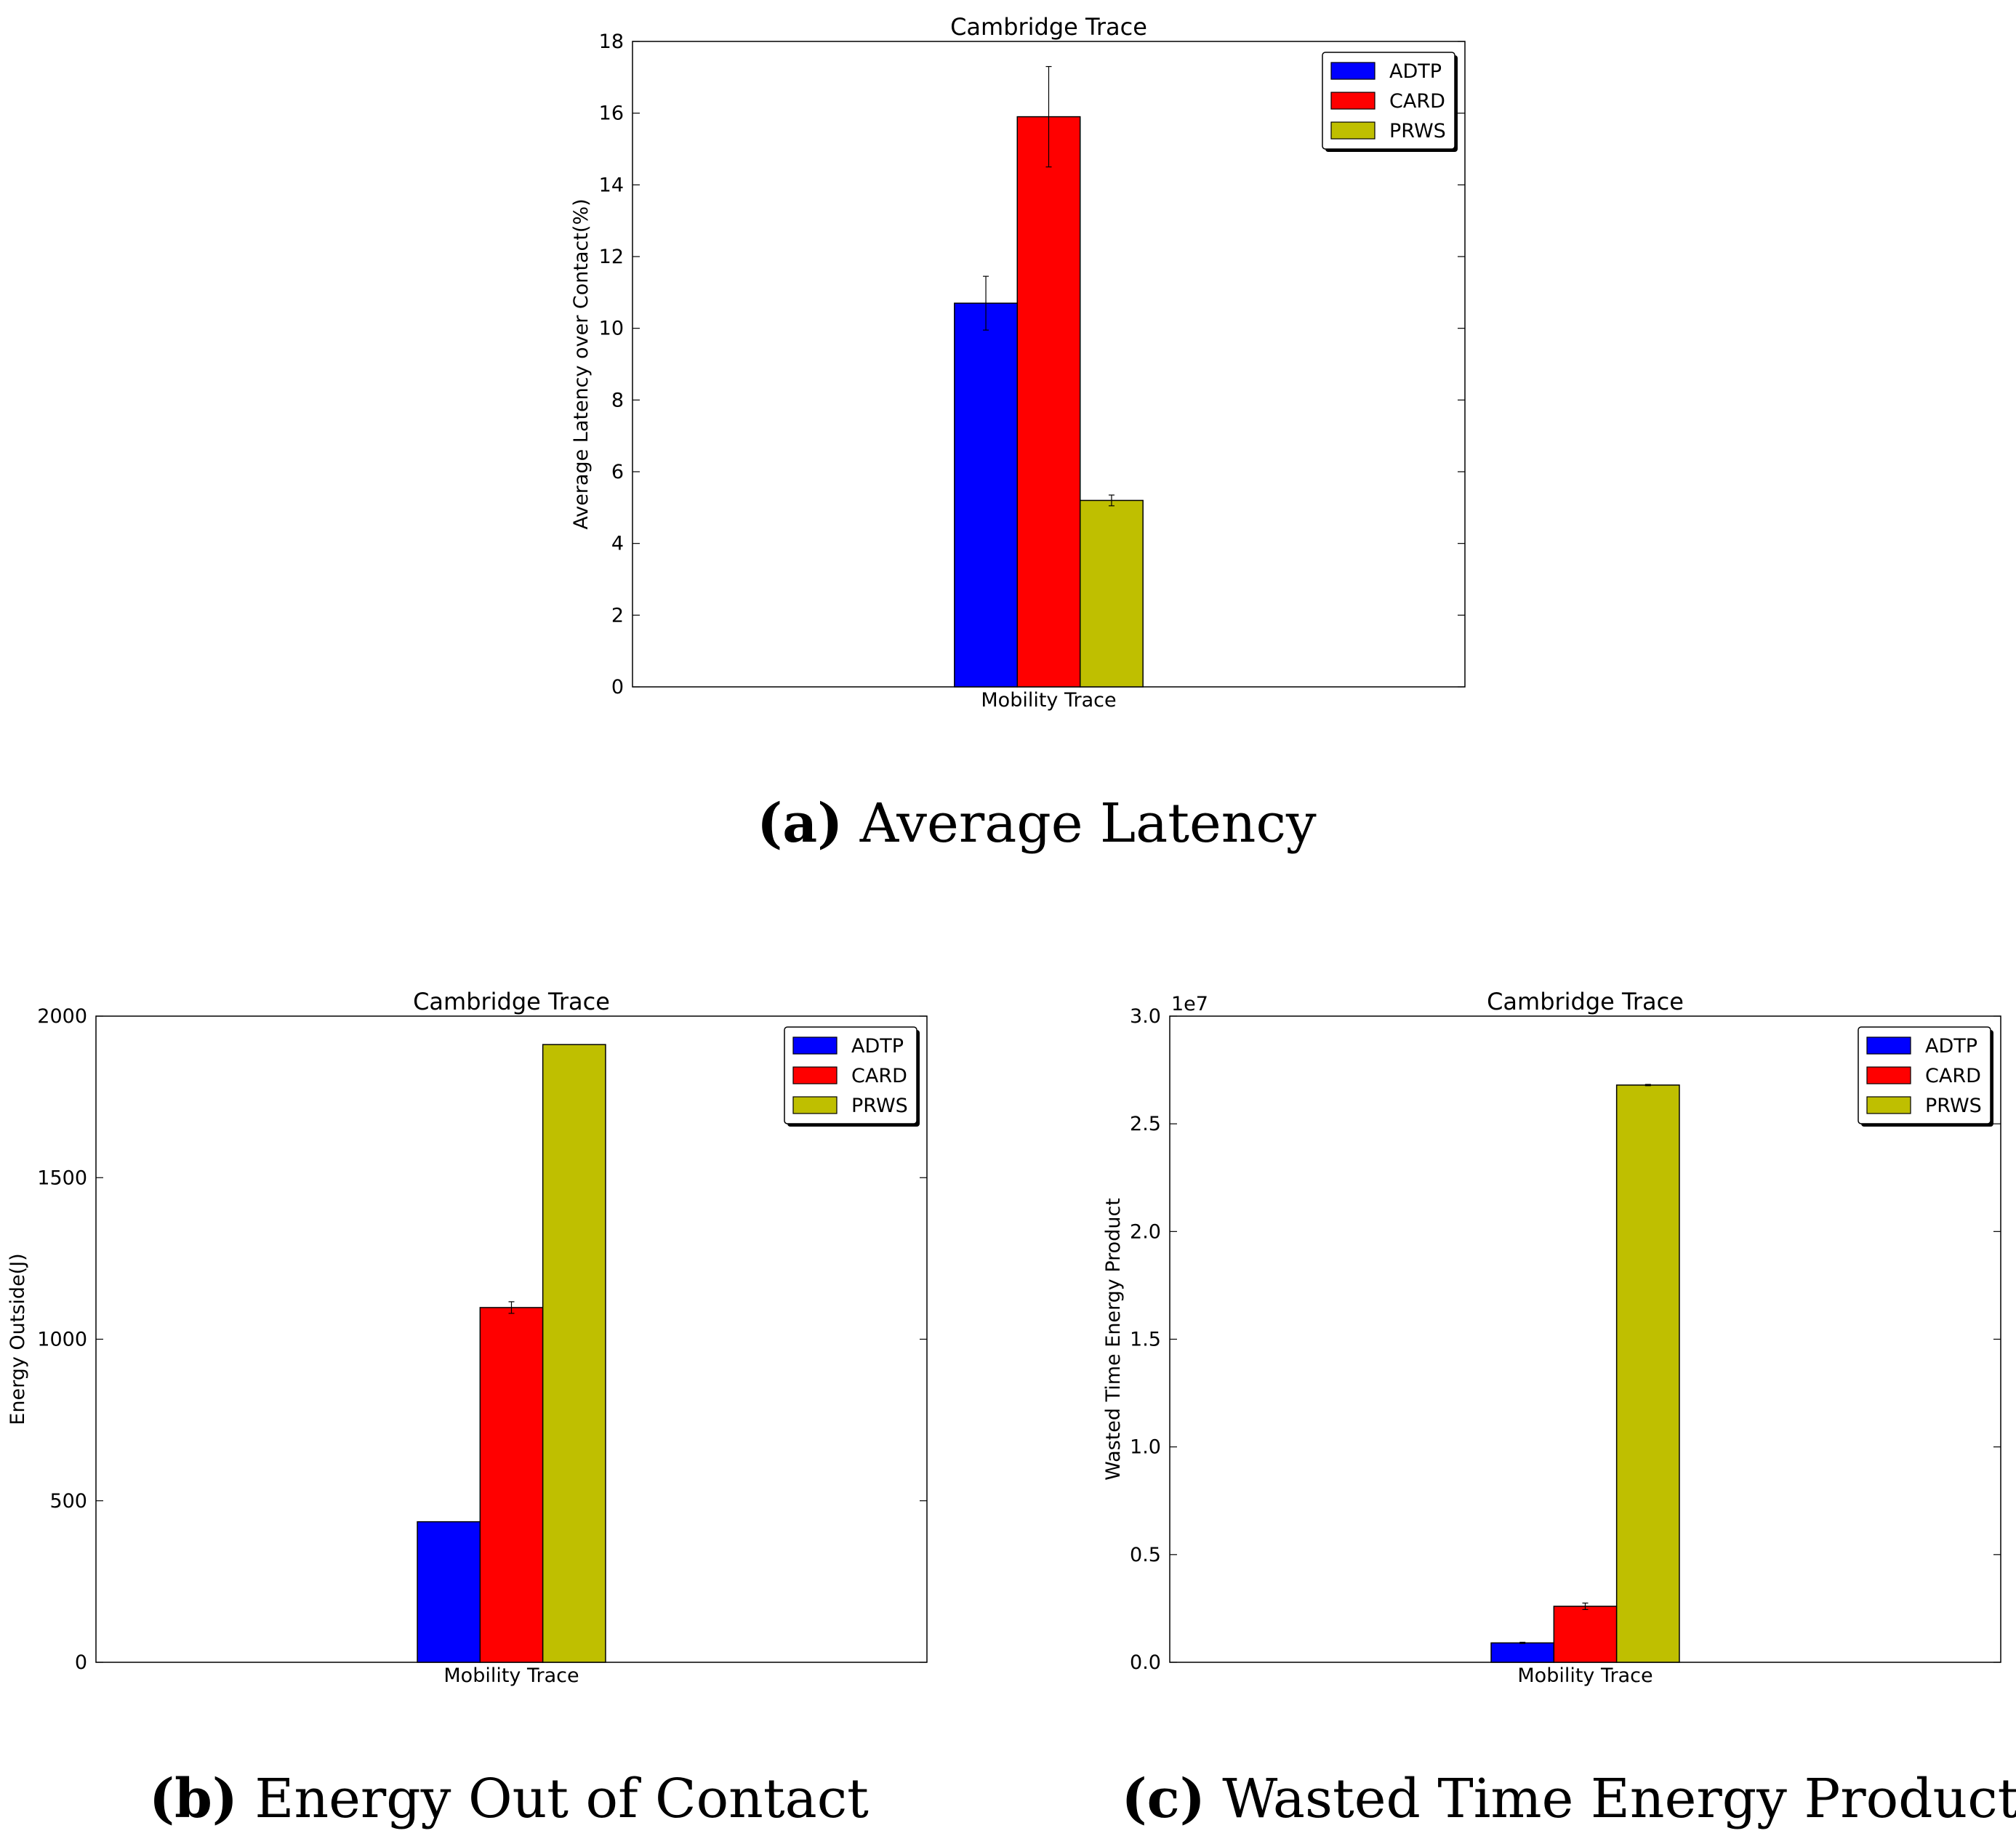 This screenshot has height=1844, width=2016. I want to click on y-tick-label: 1500, so click(62, 1178).